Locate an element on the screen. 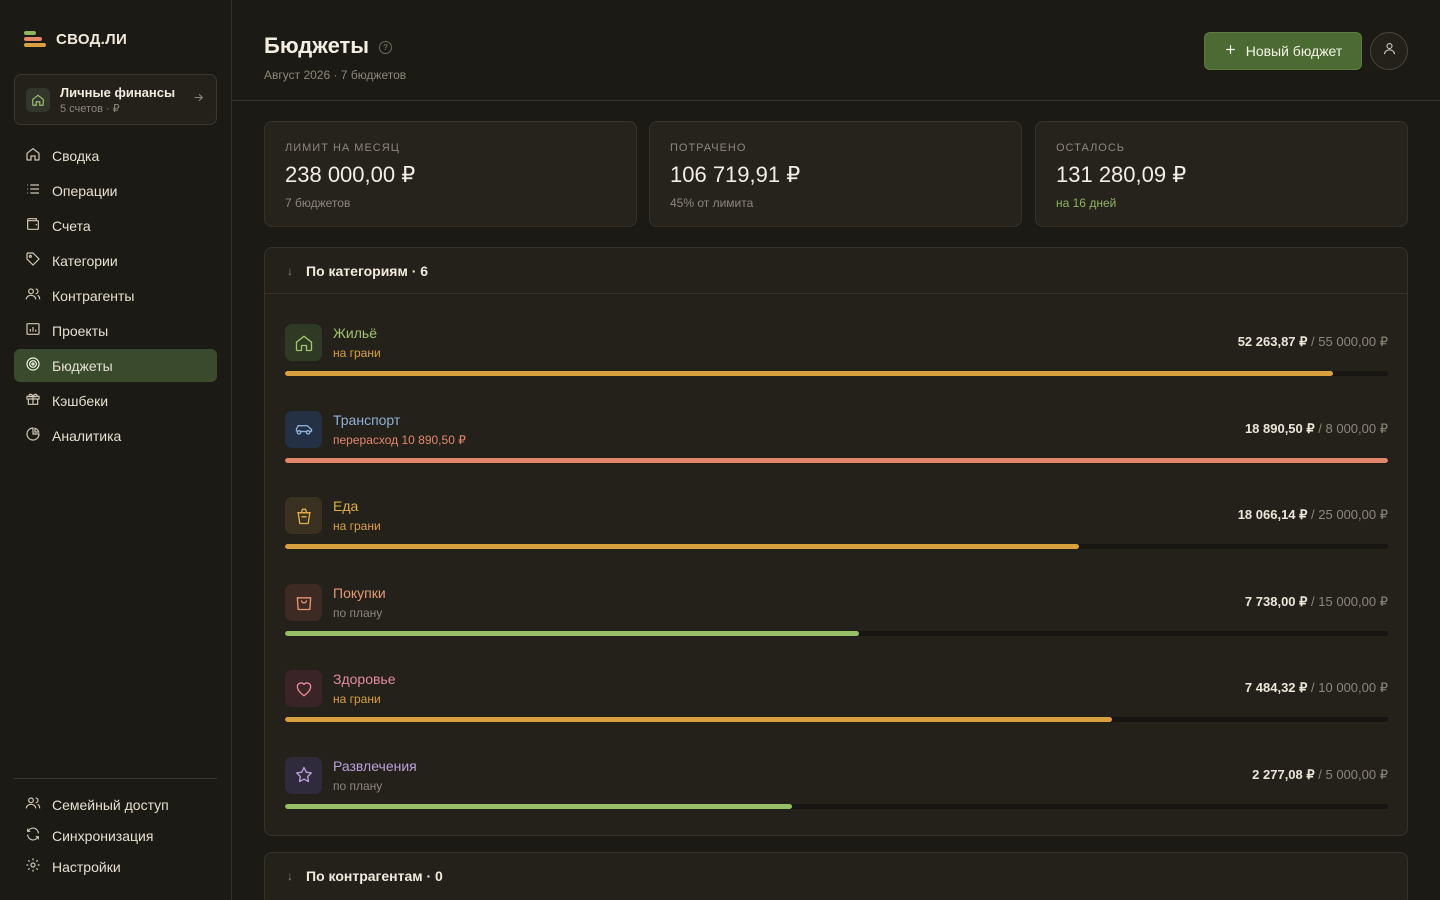 Image resolution: width=1440 pixels, height=900 pixels. shopping-bag-icon is located at coordinates (303, 602).